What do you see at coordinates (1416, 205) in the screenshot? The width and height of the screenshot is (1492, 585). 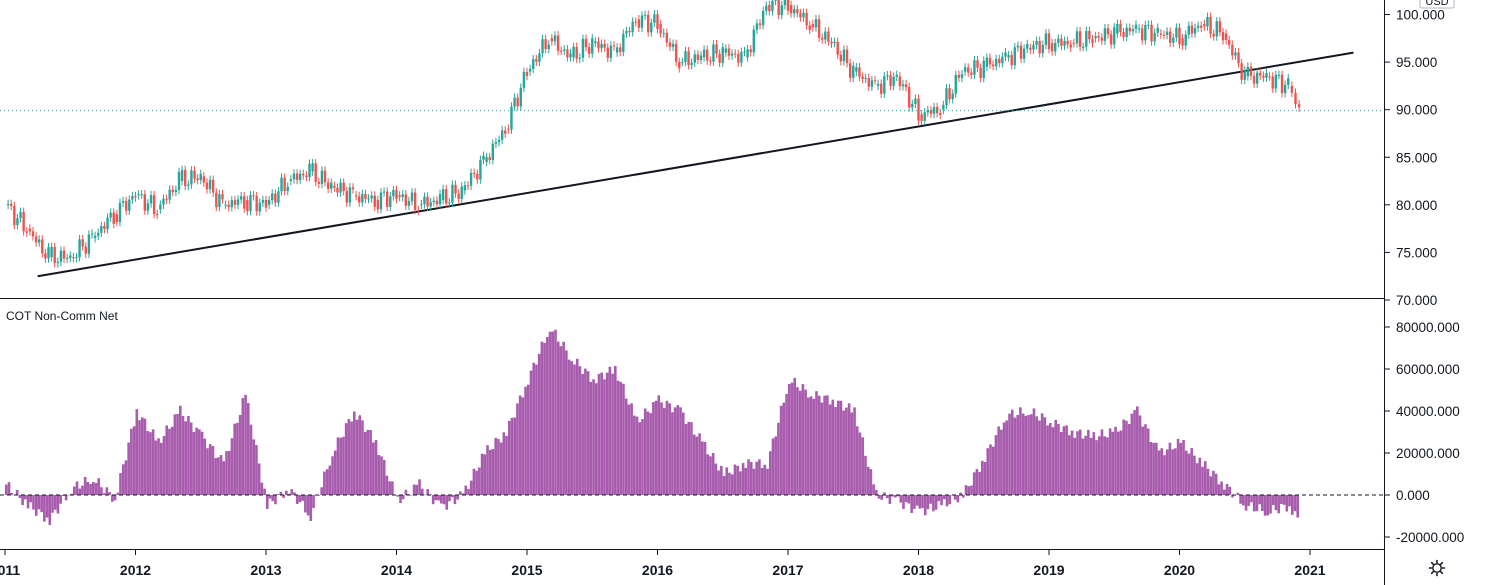 I see `price-tick-label: 80.000` at bounding box center [1416, 205].